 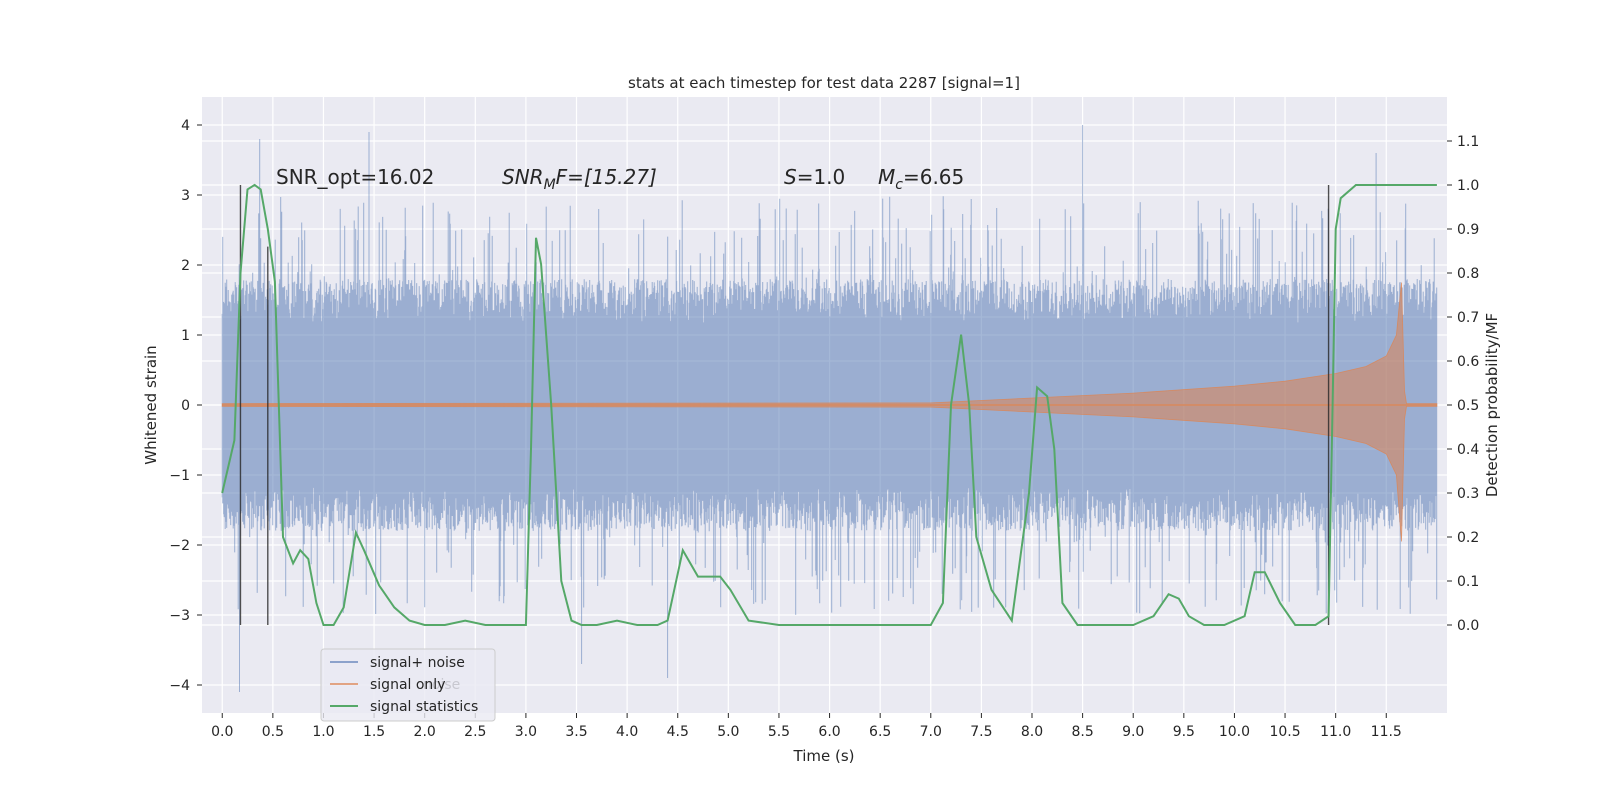 I want to click on x-tick-label: 7.5, so click(x=981, y=732).